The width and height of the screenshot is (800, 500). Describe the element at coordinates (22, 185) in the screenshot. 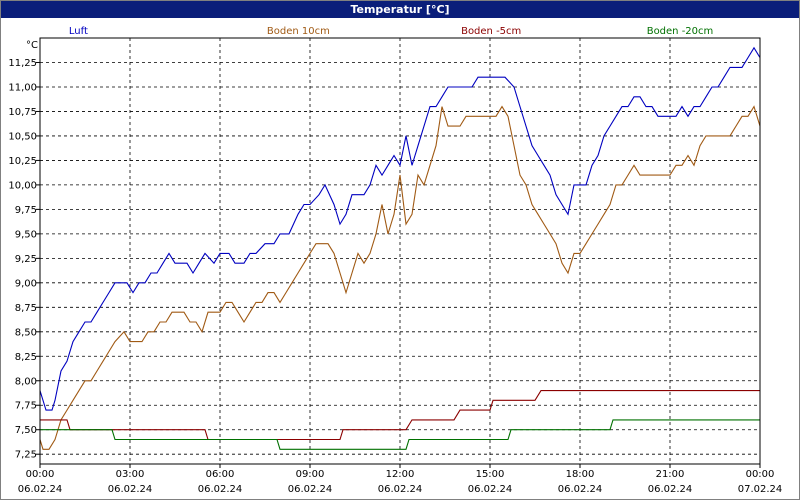

I see `y-tick-label: 10,00` at that location.